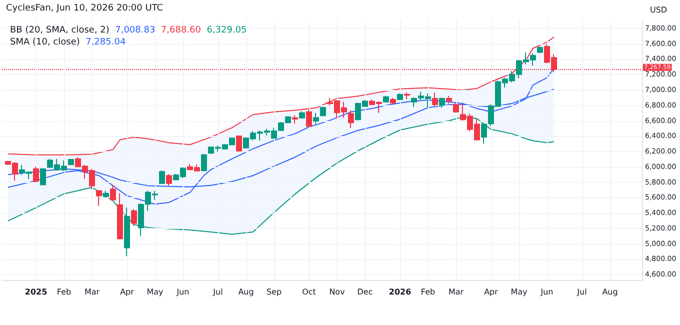  I want to click on text: CyclesFan, Jun 10, 2026 20:00 UTC, so click(85, 9).